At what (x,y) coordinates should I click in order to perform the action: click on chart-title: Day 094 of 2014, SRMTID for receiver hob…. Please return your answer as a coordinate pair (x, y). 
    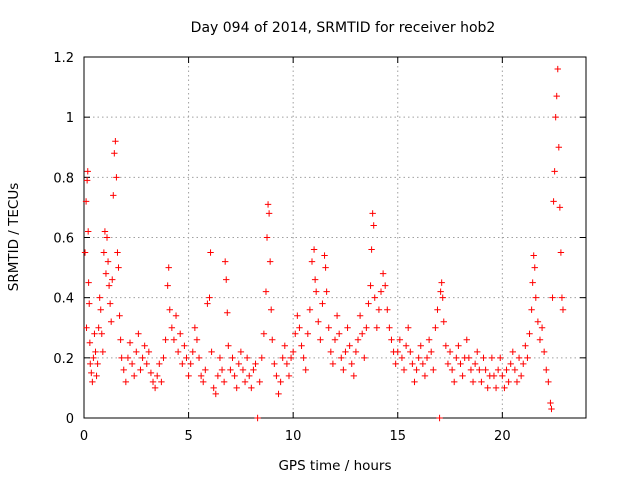
    Looking at the image, I should click on (343, 28).